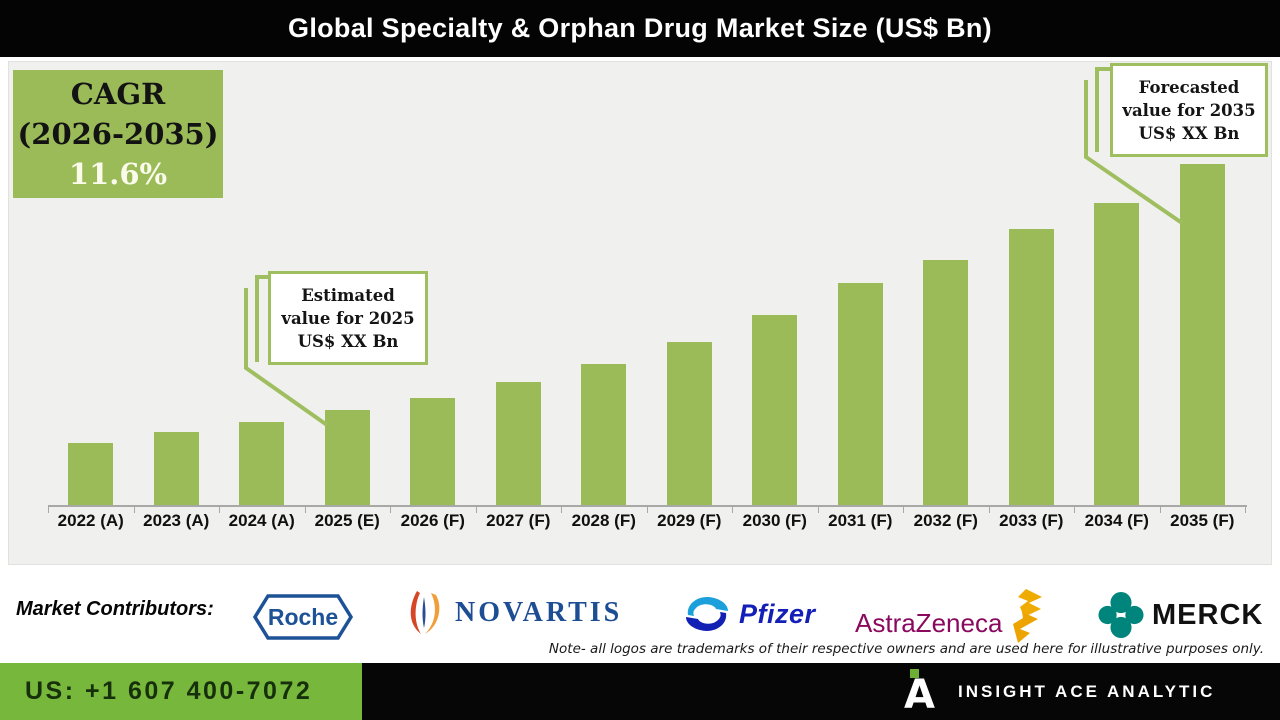  I want to click on insight-ace-logo-icon: A, so click(922, 692).